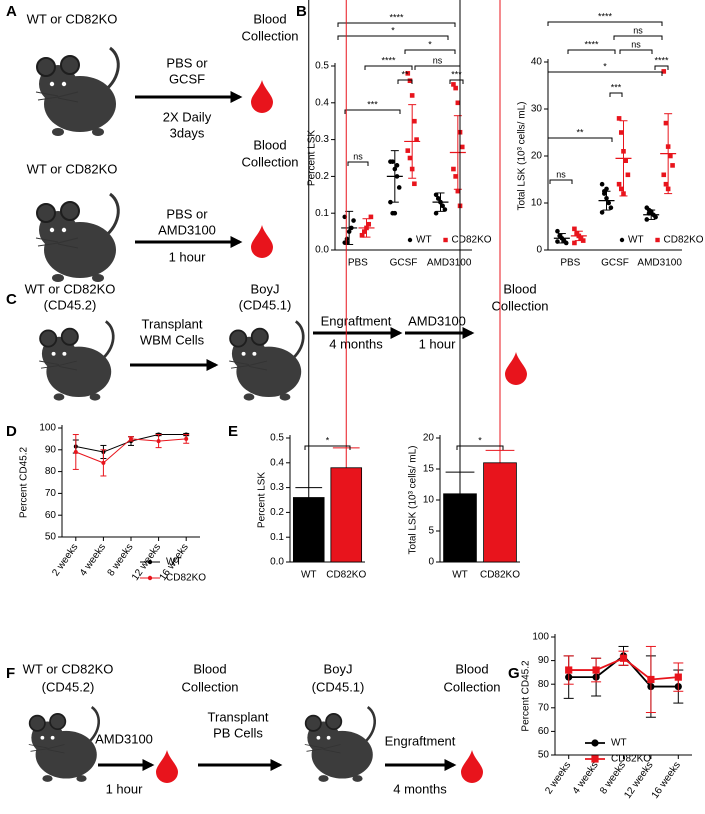  What do you see at coordinates (124, 738) in the screenshot?
I see `label: AMD3100` at bounding box center [124, 738].